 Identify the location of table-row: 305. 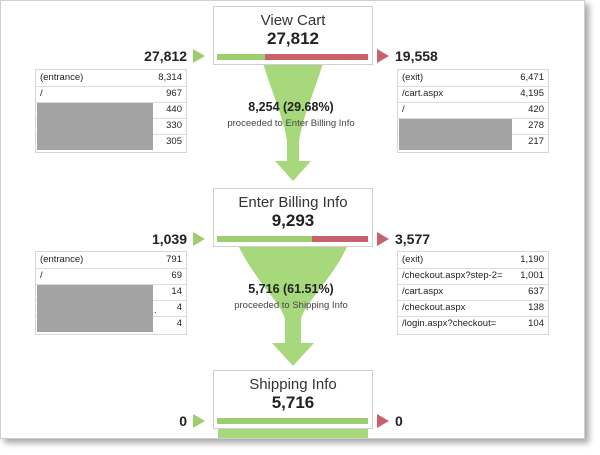
(111, 142).